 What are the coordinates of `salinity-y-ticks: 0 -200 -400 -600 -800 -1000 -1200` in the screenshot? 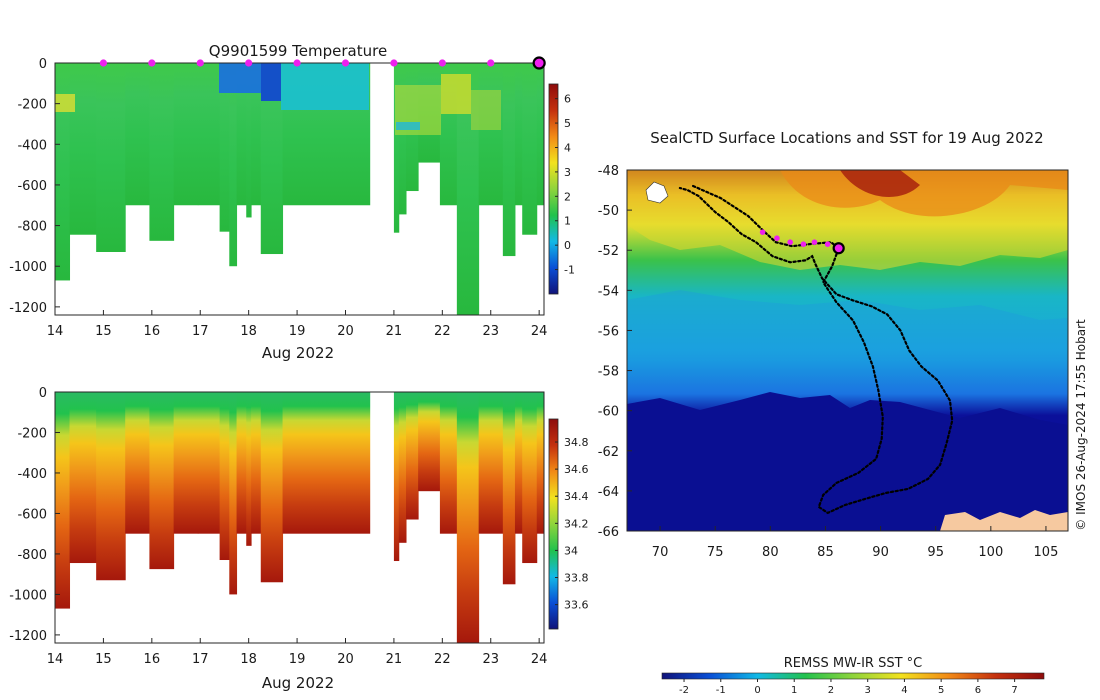 It's located at (34, 515).